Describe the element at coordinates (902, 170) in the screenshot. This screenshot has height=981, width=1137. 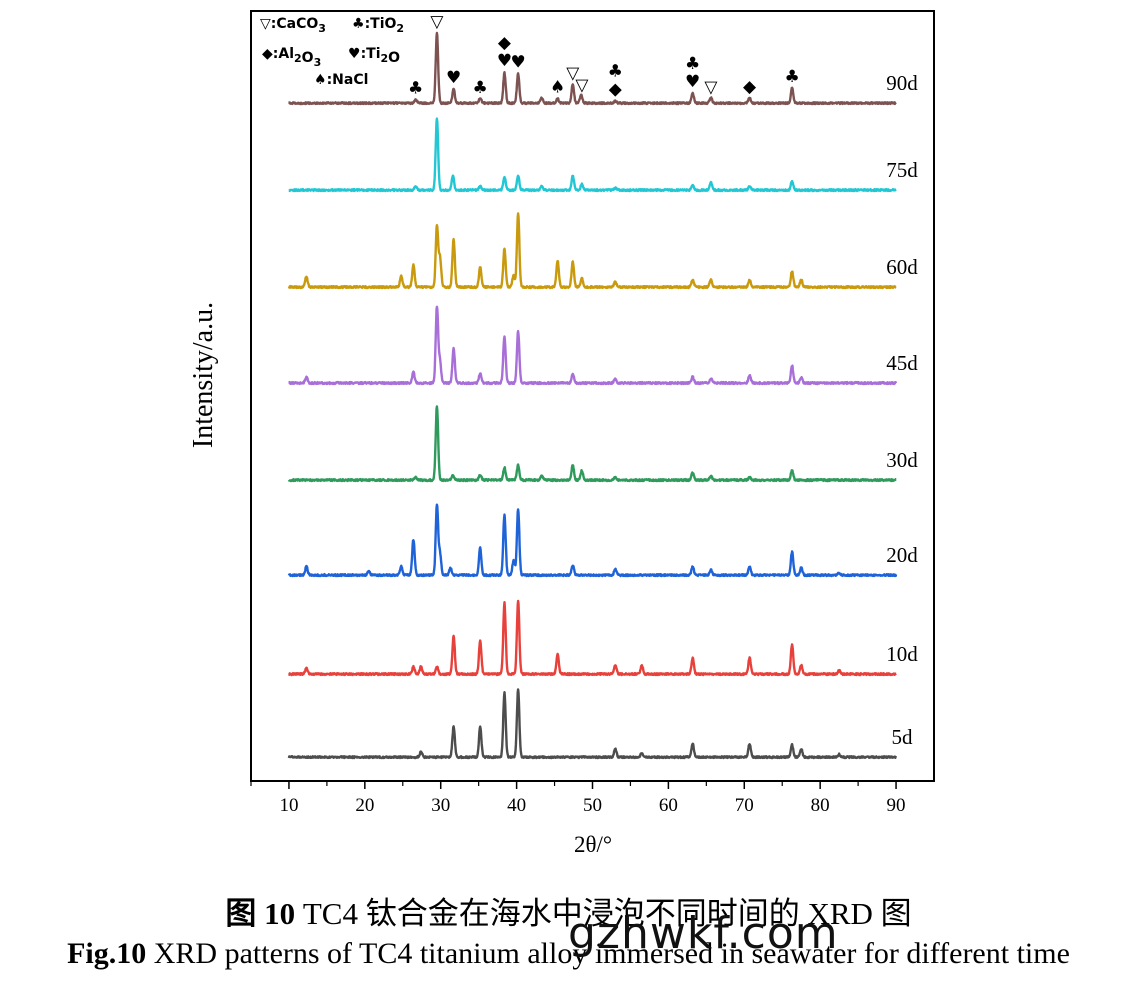
I see `series-label-75d: 75d` at that location.